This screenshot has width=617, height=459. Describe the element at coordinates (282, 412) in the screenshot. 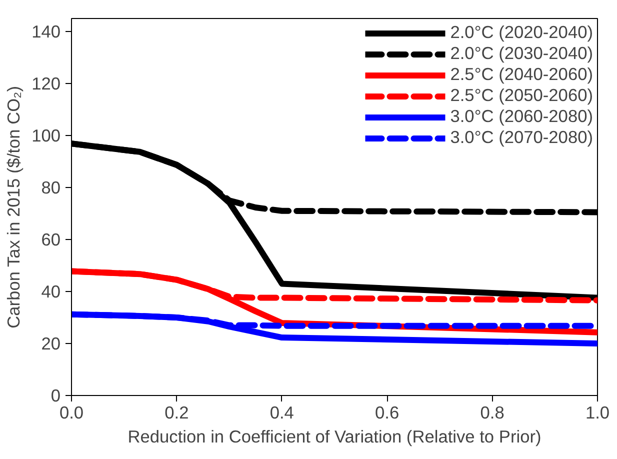

I see `x-tick-label: 0.4` at that location.